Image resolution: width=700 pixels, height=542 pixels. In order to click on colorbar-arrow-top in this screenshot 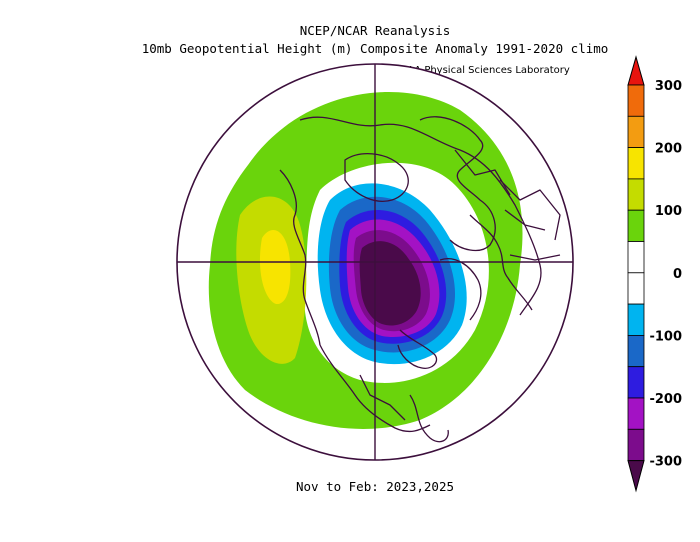, I will do `click(636, 70)`.